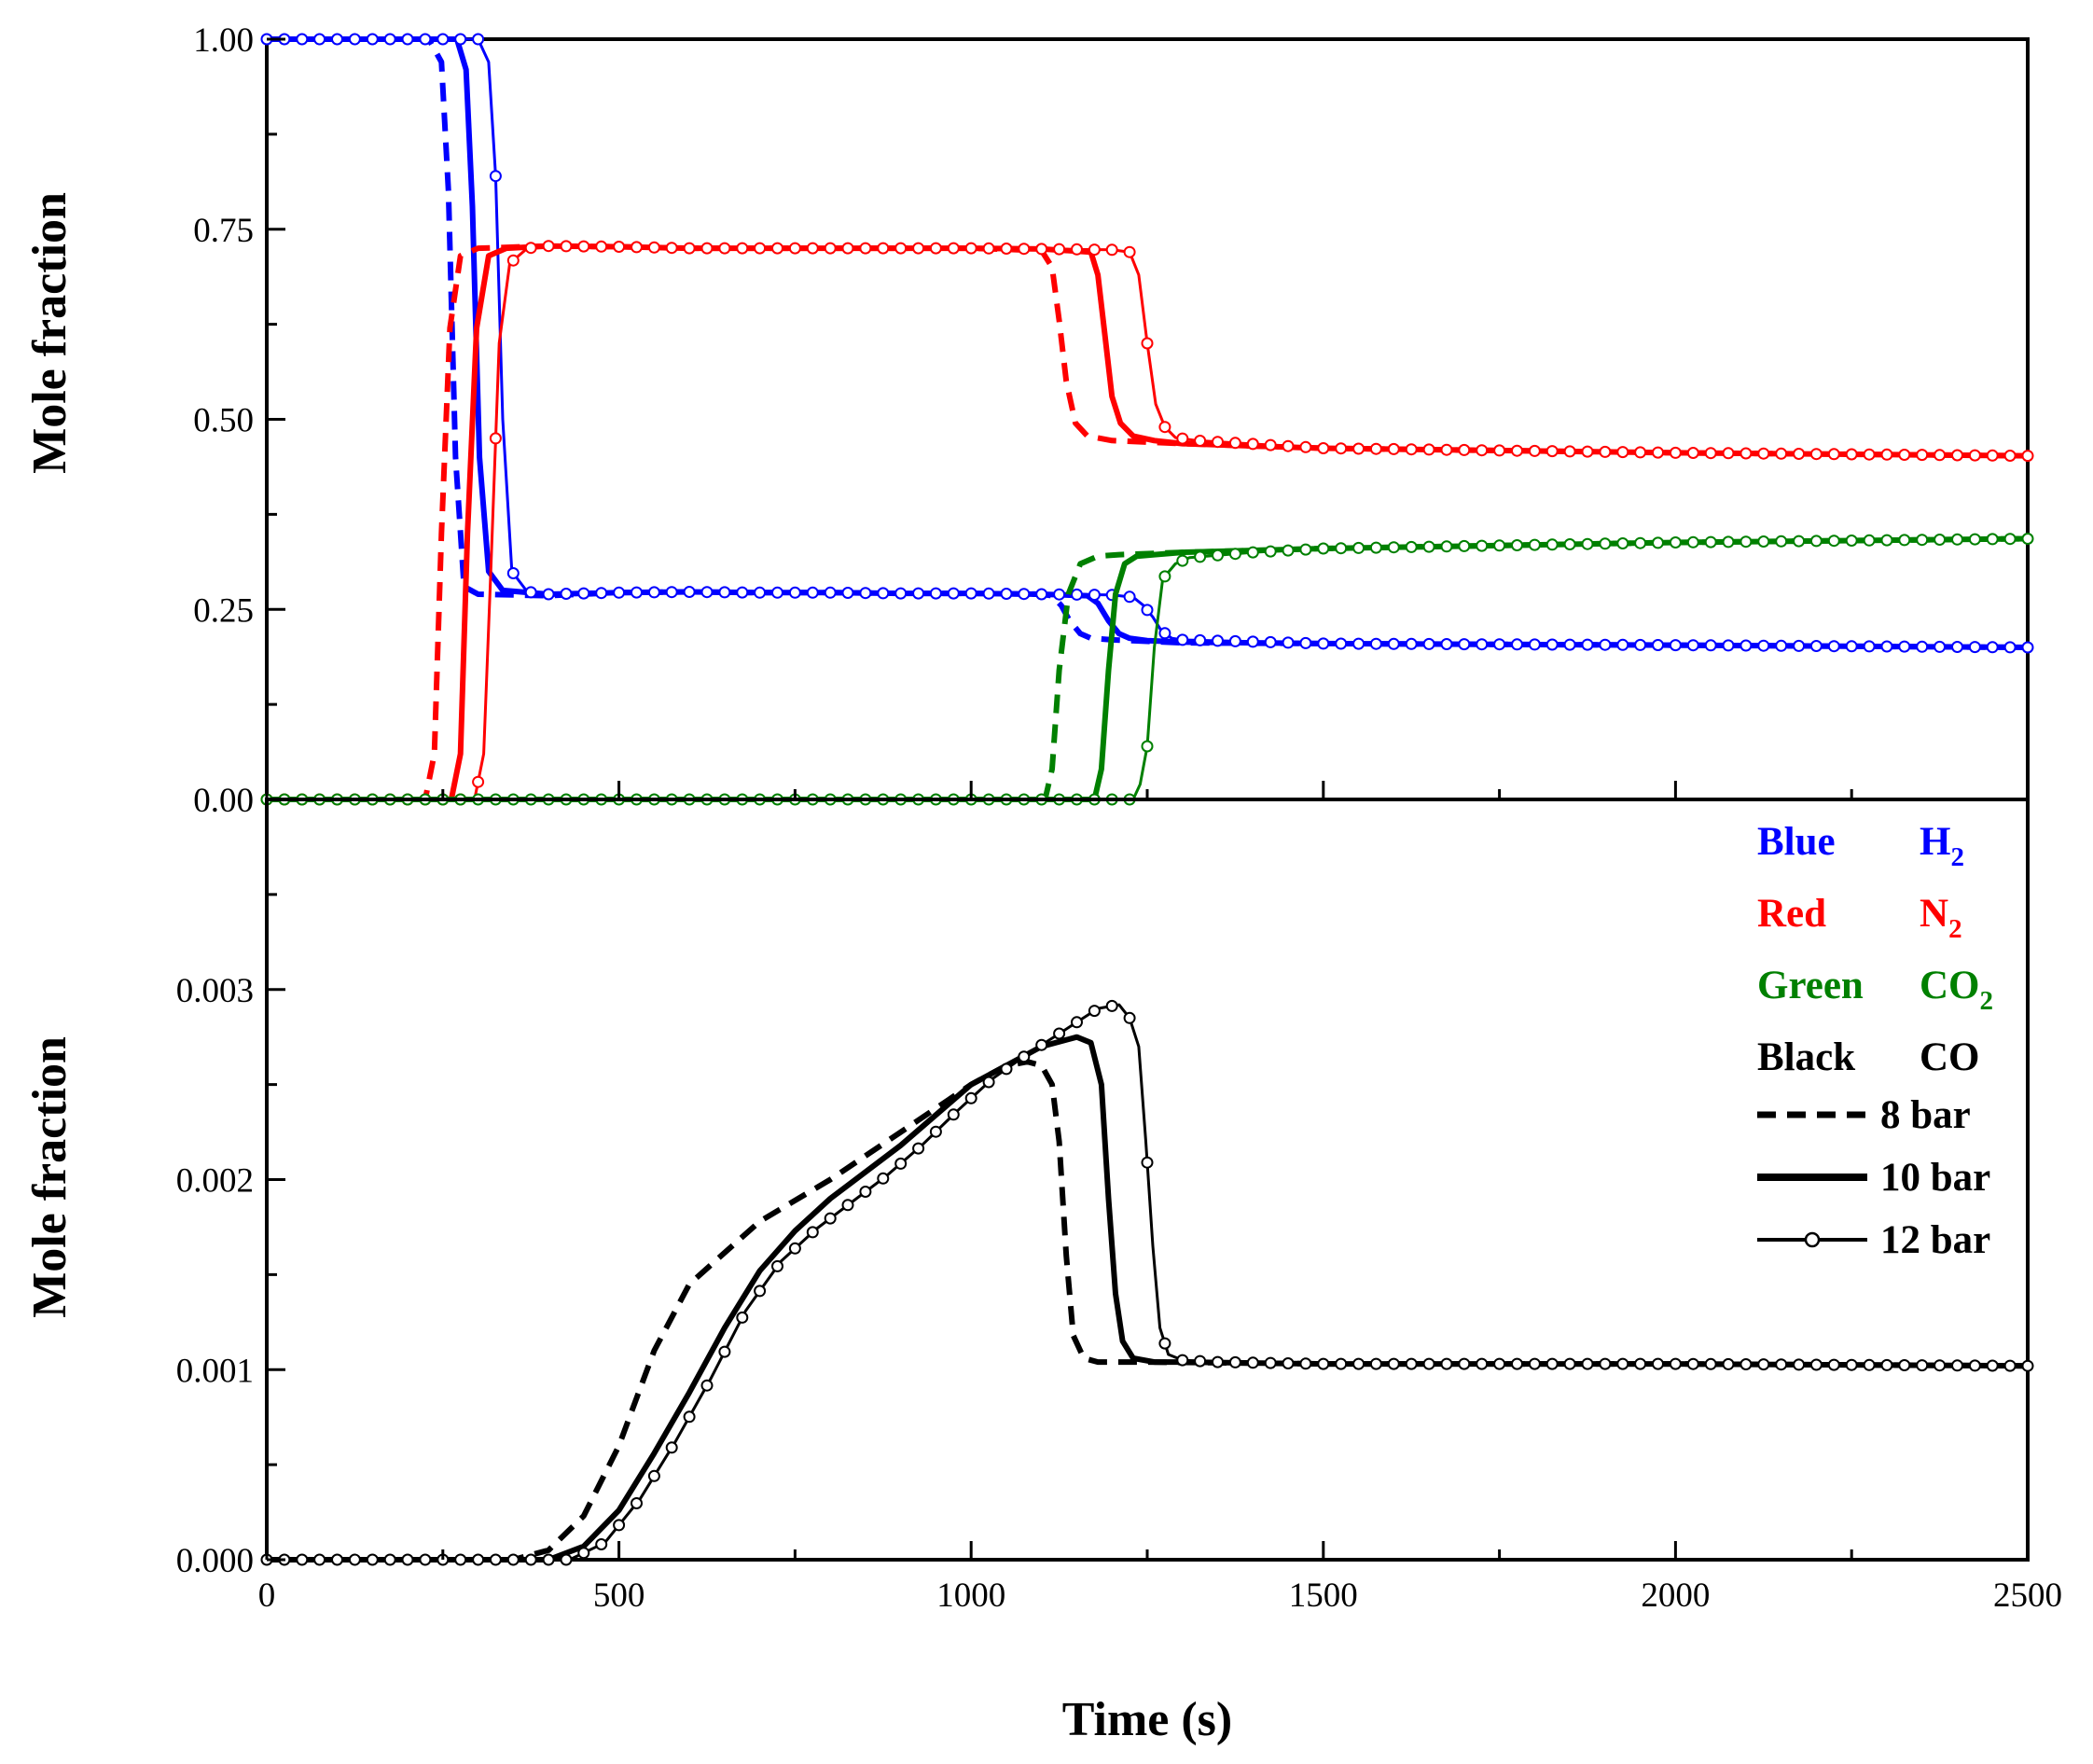 The image size is (2093, 1764). I want to click on legend-label-8-bar: 8 bar, so click(1926, 1115).